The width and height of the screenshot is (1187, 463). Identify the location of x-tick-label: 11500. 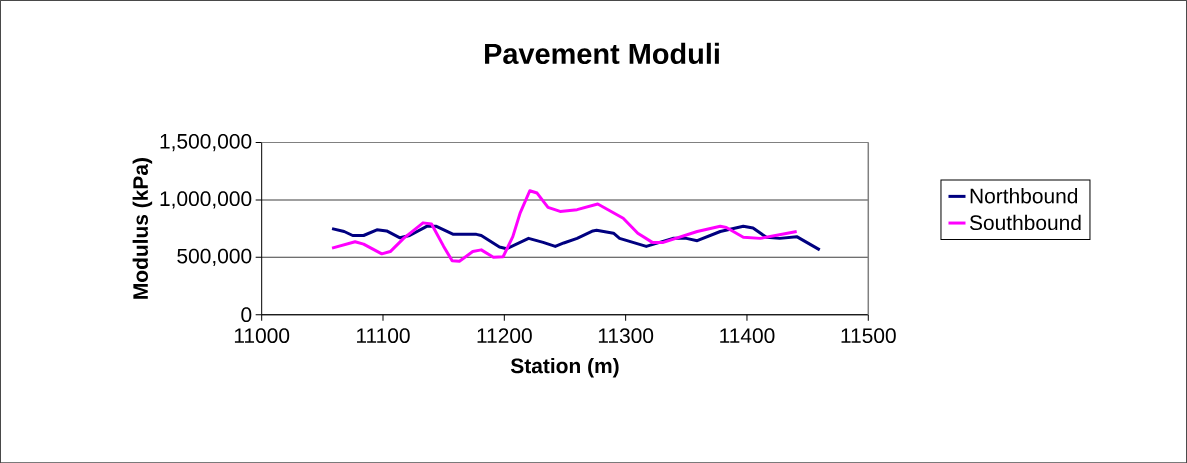
(868, 335).